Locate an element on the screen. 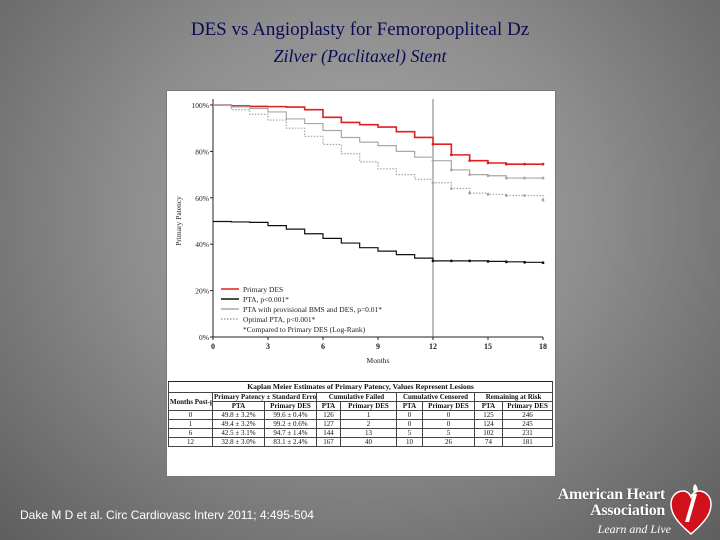 This screenshot has width=720, height=540. y-axis-label: Primary Patency is located at coordinates (178, 221).